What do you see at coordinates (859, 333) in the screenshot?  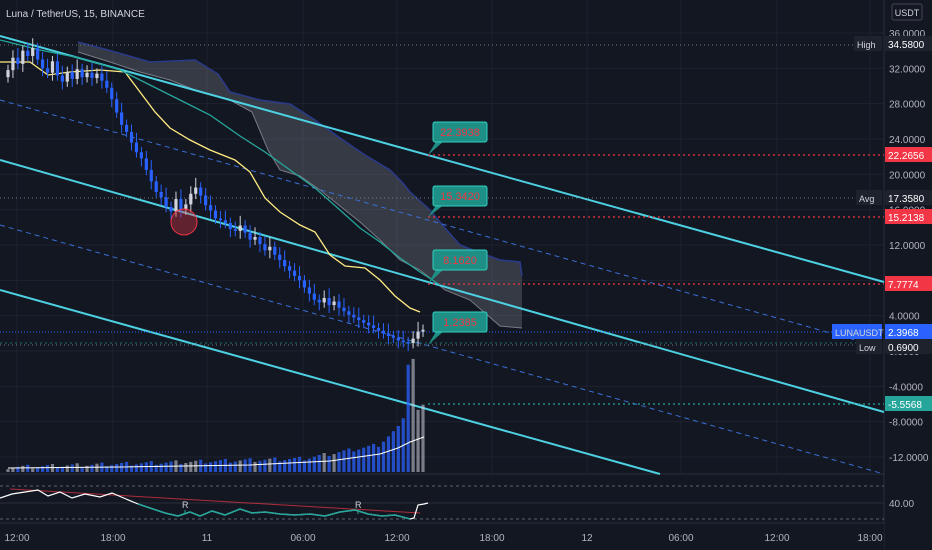 I see `price-tag-name: LUNAUSDT` at bounding box center [859, 333].